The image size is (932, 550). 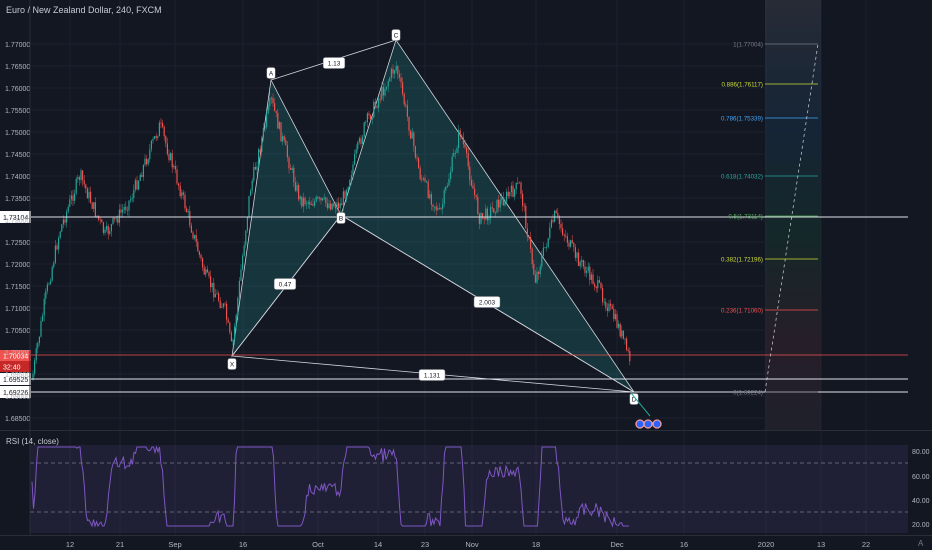 I want to click on pattern-ratio-xd: 1.131, so click(x=432, y=376).